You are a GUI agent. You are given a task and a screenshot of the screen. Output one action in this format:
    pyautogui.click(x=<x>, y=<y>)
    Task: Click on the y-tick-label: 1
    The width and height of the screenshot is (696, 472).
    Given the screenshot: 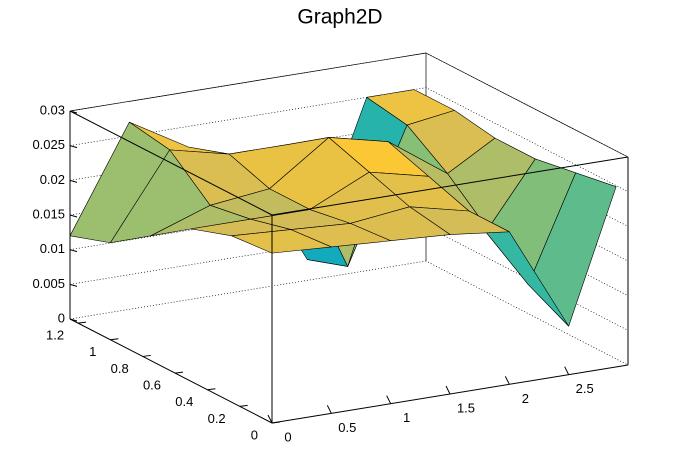 What is the action you would take?
    pyautogui.click(x=92, y=351)
    